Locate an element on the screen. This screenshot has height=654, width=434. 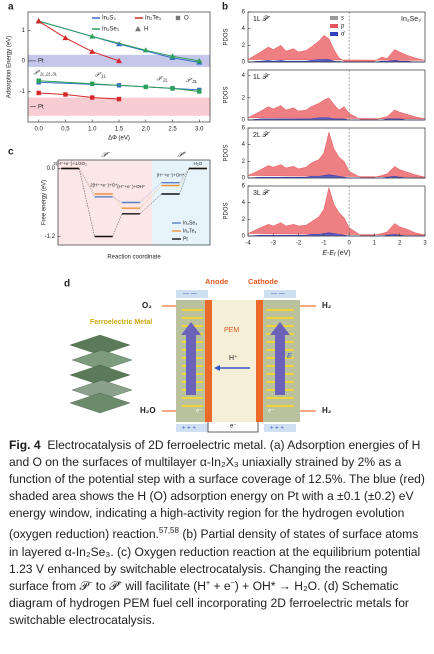
x-axis-label: E-Ef (eV) is located at coordinates (336, 254).